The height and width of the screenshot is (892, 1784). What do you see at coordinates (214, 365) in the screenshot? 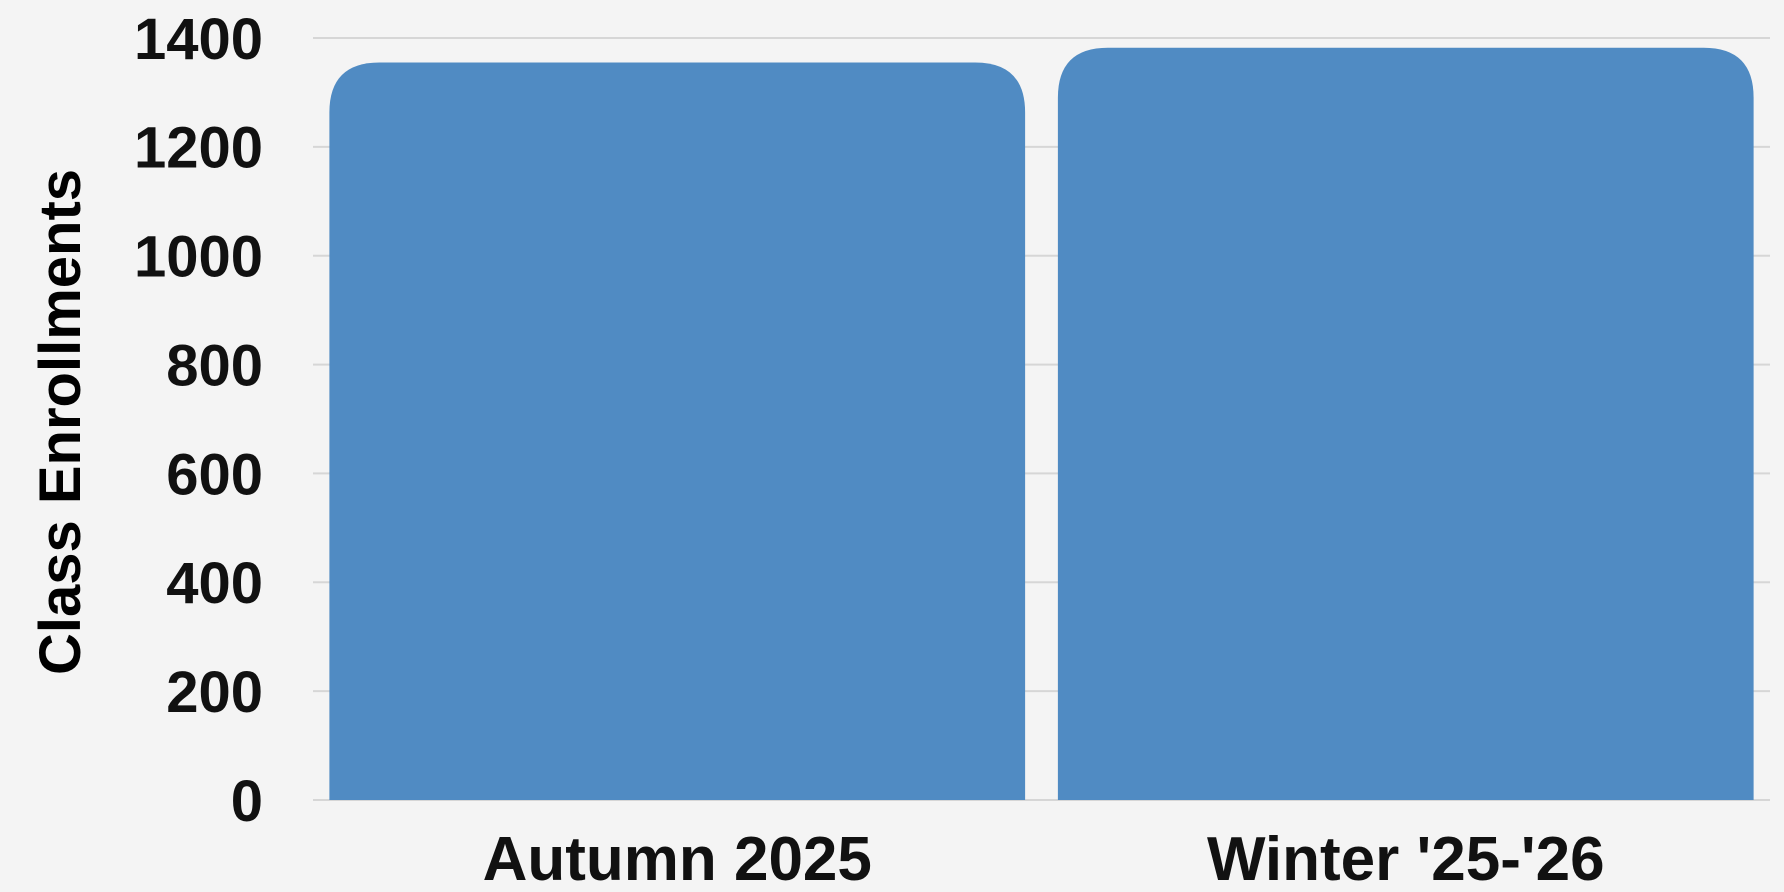
I see `y-tick-label: 800` at bounding box center [214, 365].